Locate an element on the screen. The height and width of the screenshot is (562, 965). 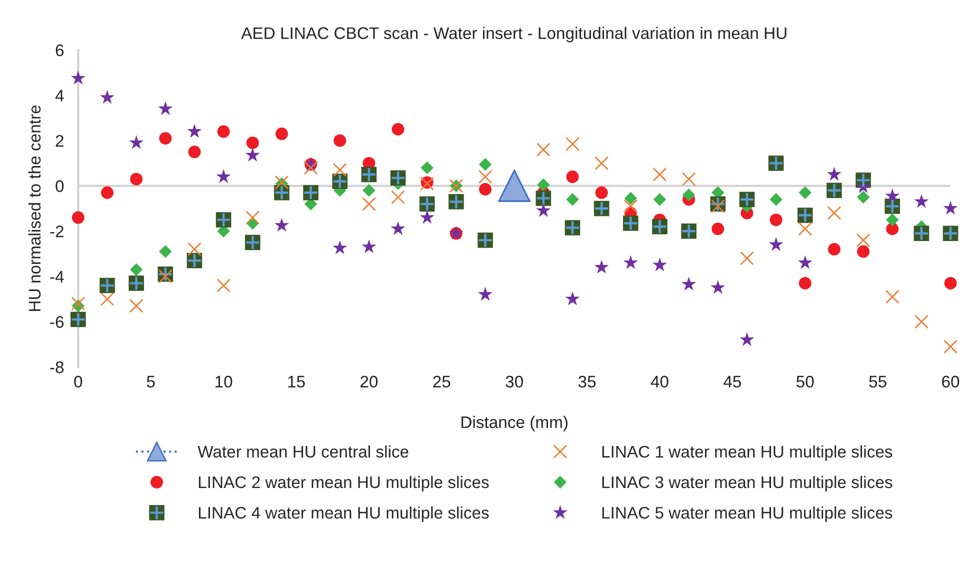
x-tick-label: 60 is located at coordinates (951, 382).